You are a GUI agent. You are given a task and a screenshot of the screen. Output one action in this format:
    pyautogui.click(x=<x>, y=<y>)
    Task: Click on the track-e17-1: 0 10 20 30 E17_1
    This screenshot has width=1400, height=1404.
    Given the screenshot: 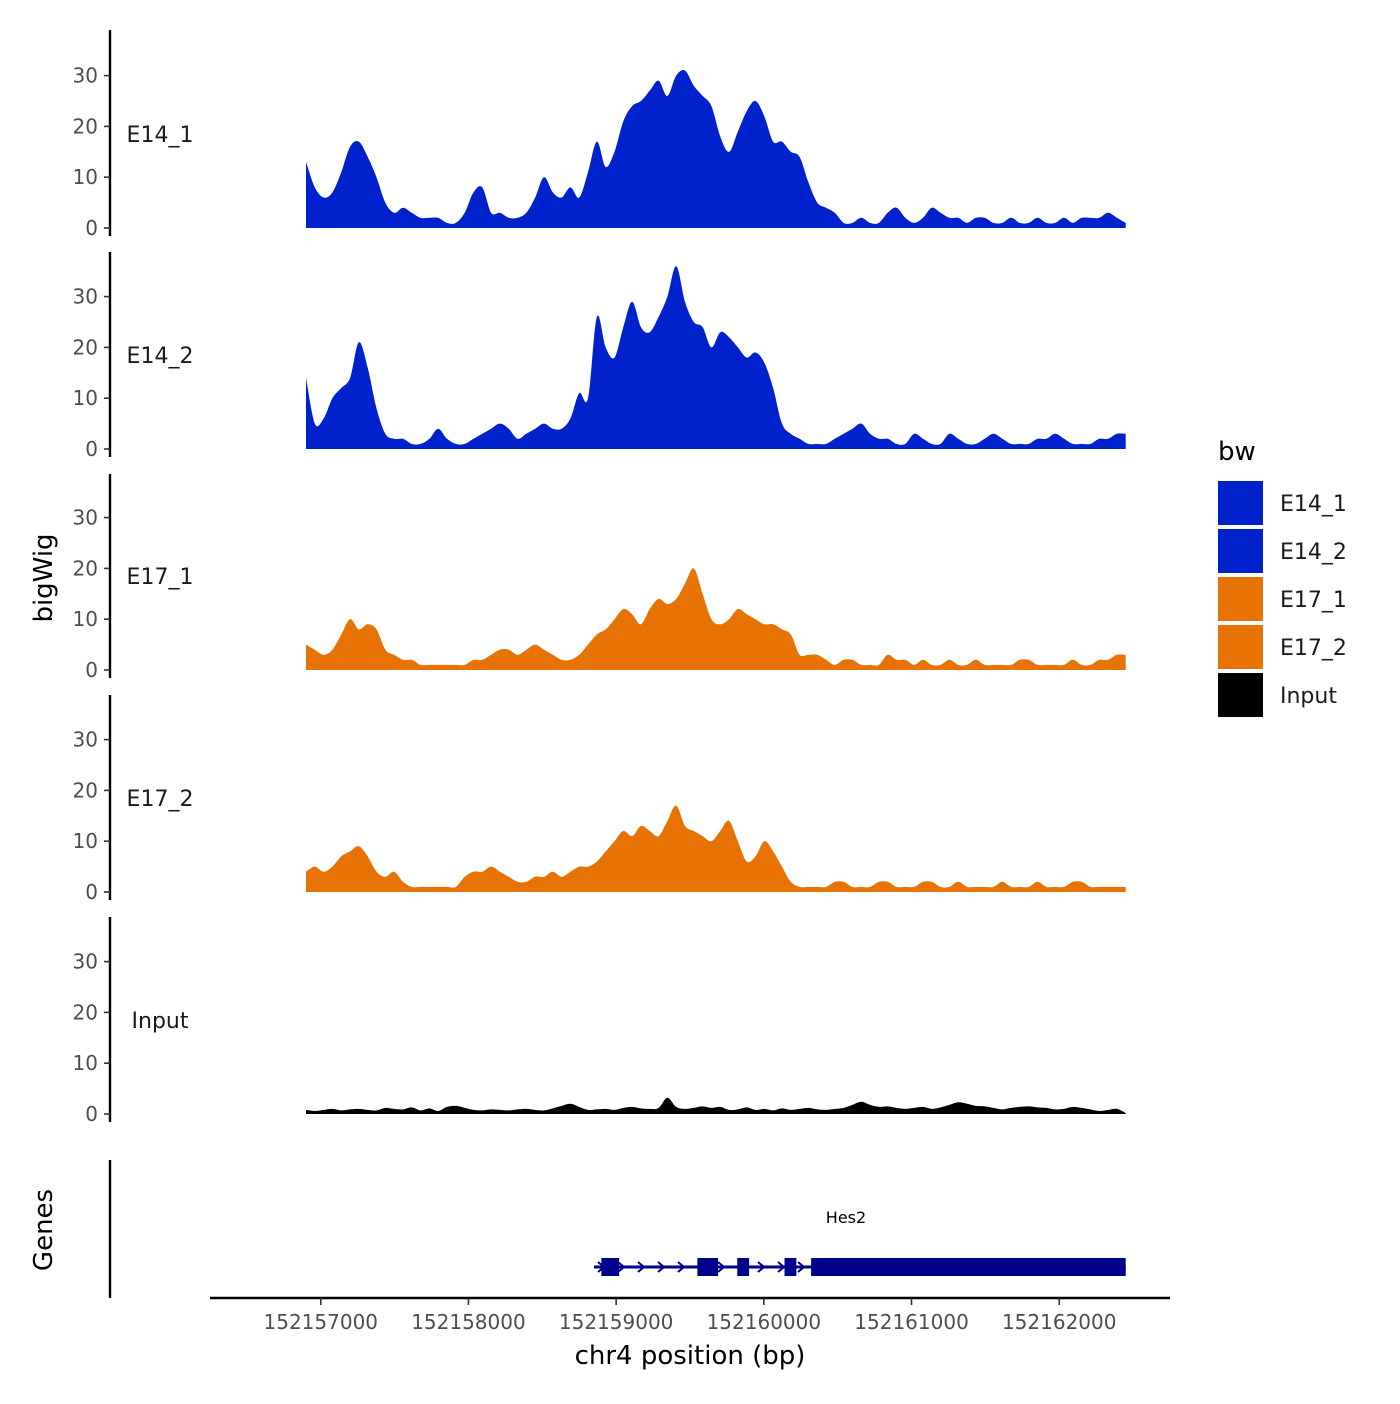 What is the action you would take?
    pyautogui.click(x=599, y=578)
    